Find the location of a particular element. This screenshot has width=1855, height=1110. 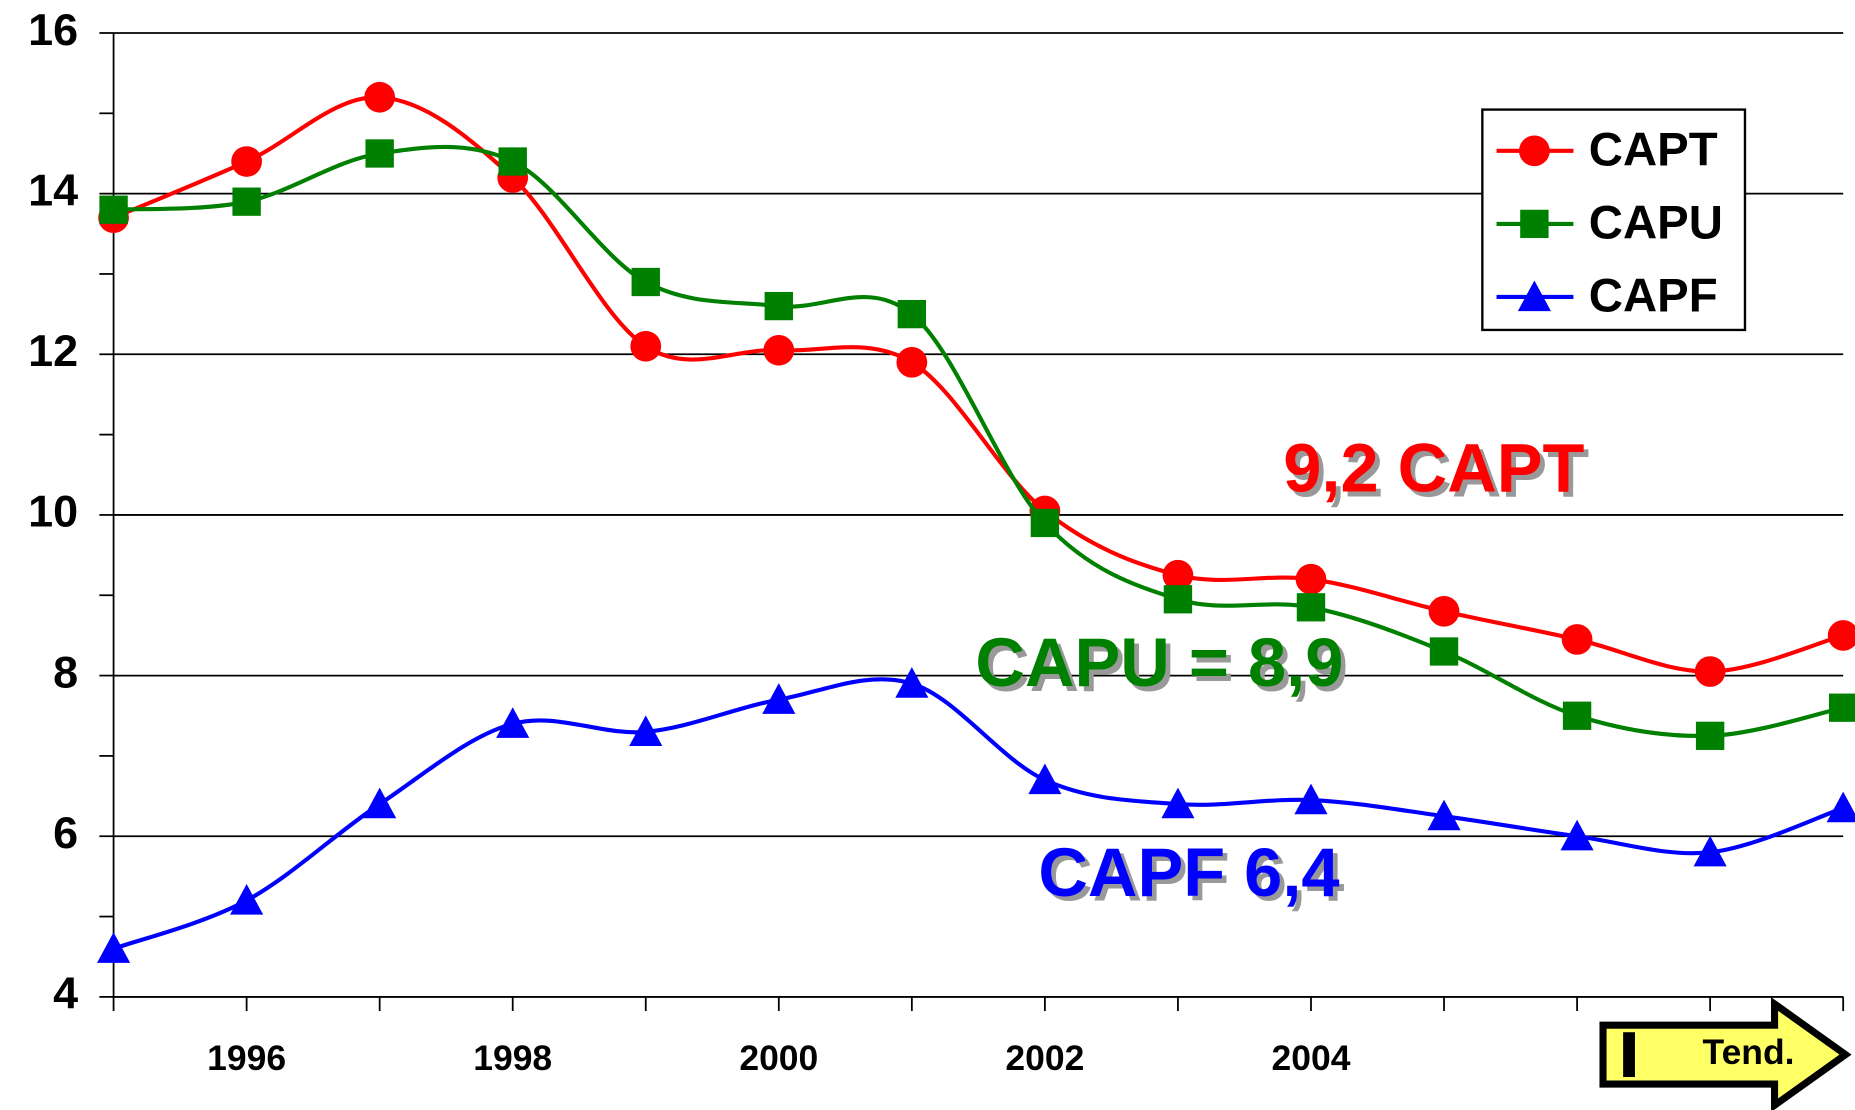

annotation: CAPF 6,4 is located at coordinates (1188, 872).